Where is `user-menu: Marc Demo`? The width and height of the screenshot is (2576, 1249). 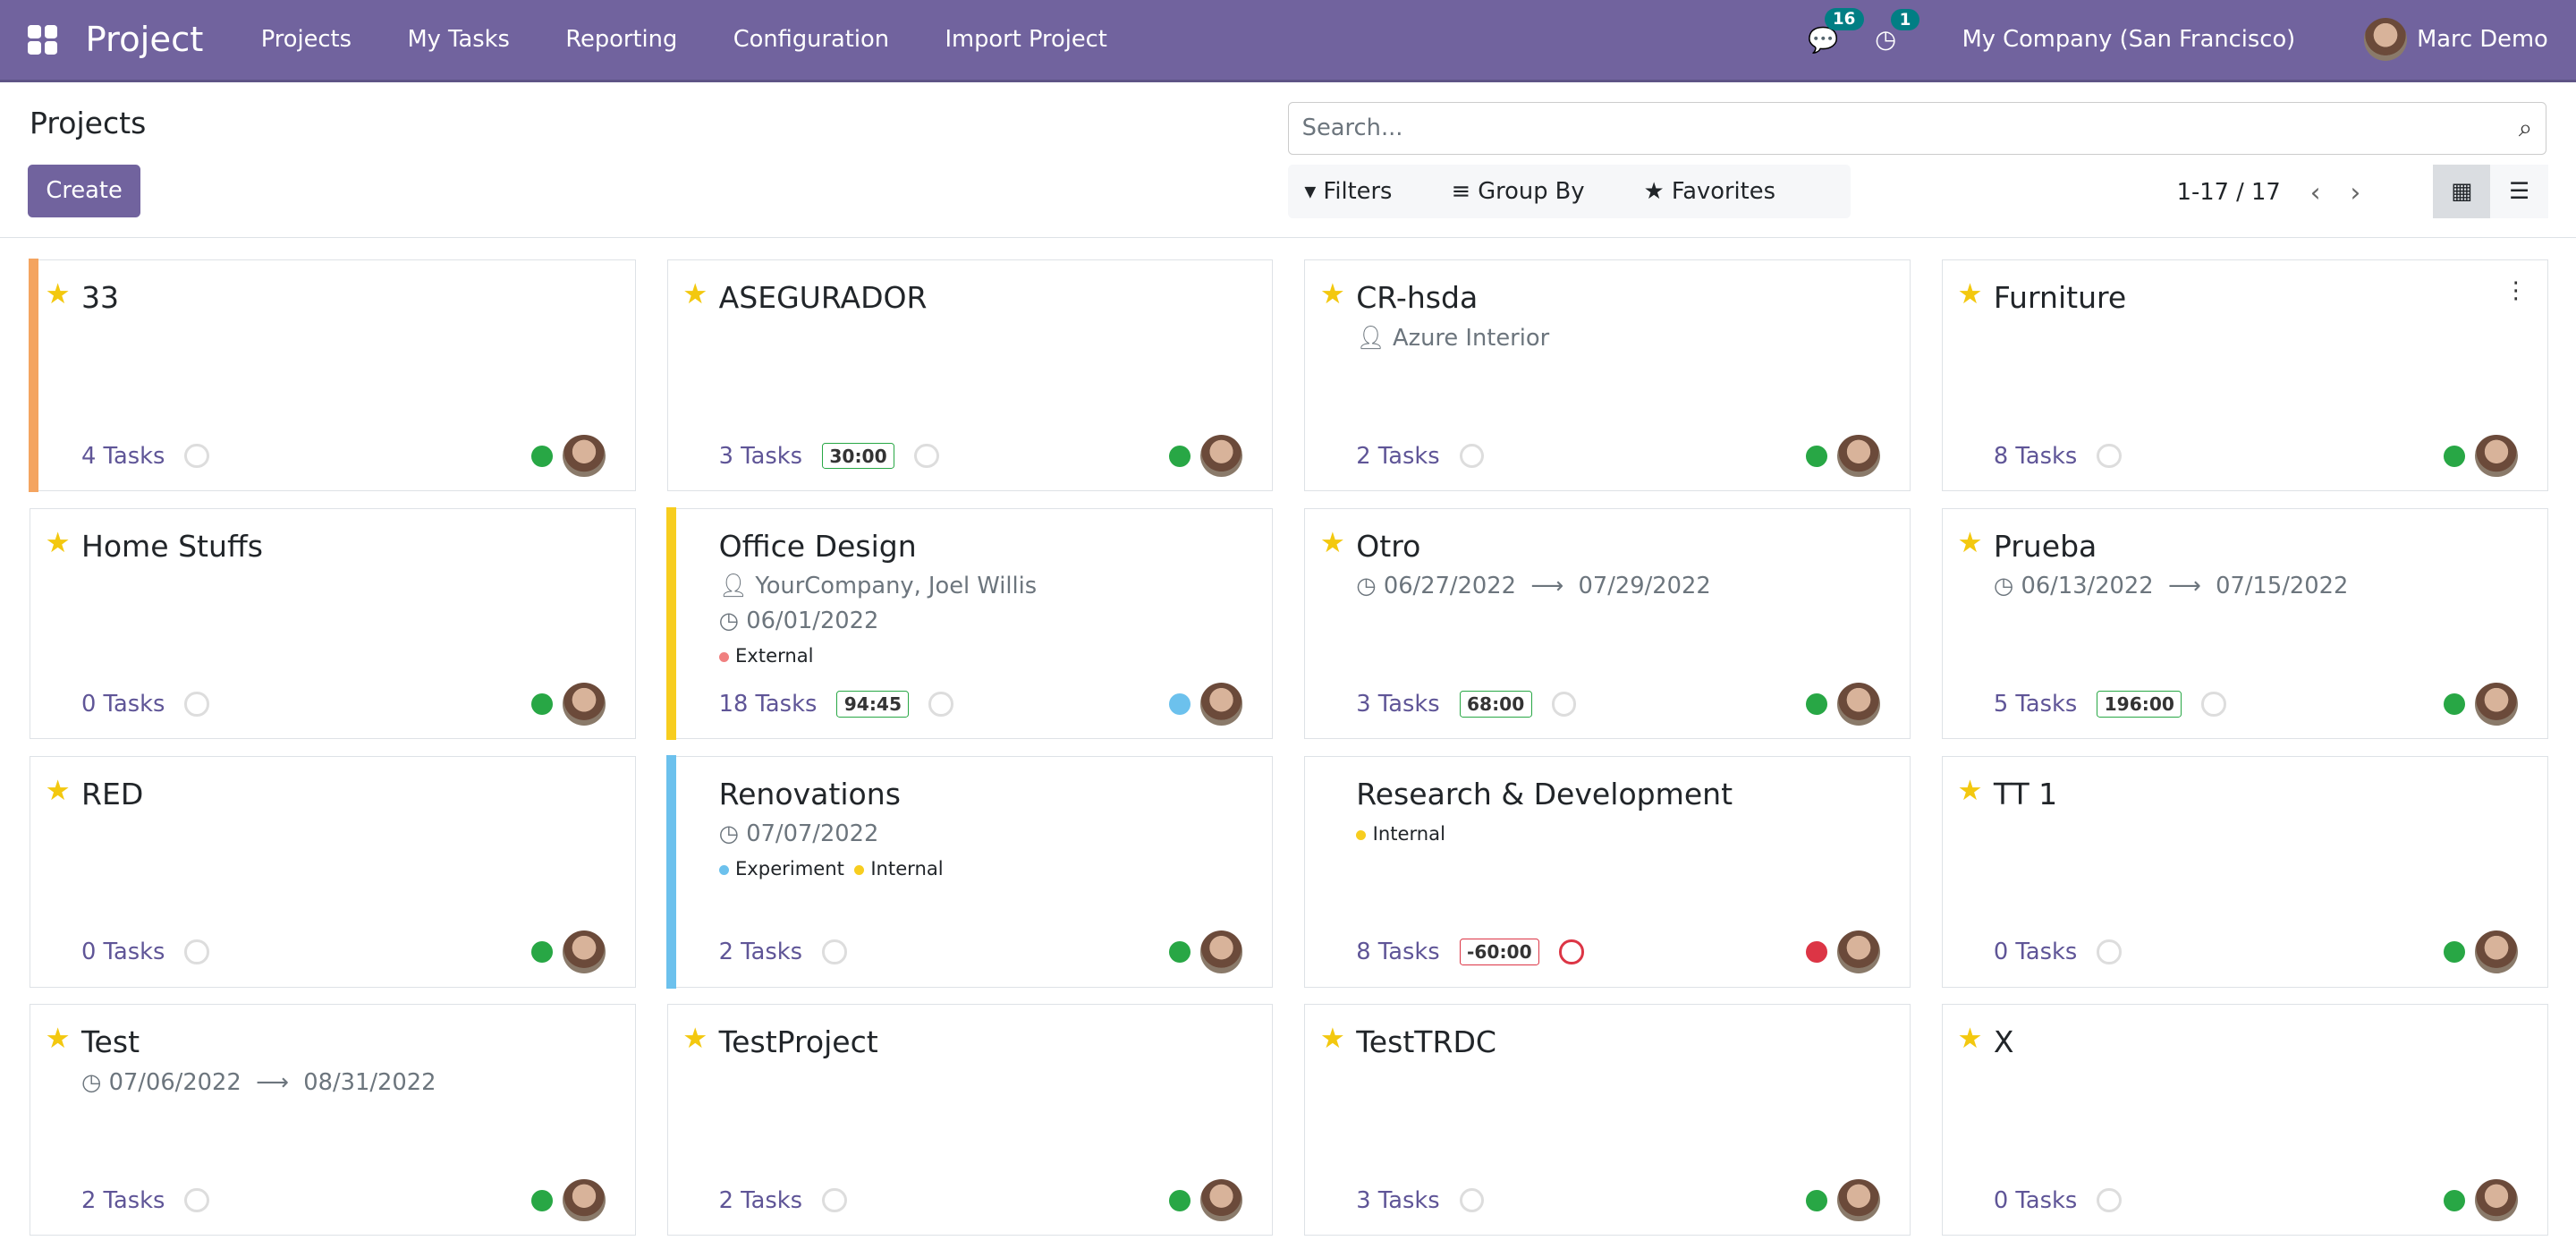
user-menu: Marc Demo is located at coordinates (2482, 40).